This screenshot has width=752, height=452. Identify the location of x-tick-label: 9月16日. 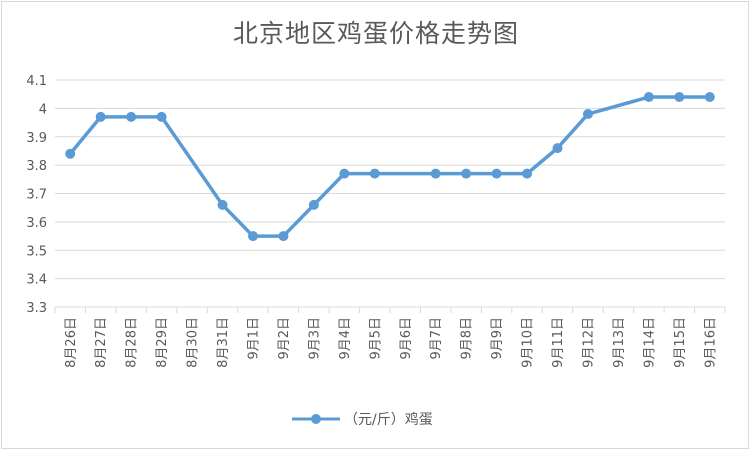
(710, 342).